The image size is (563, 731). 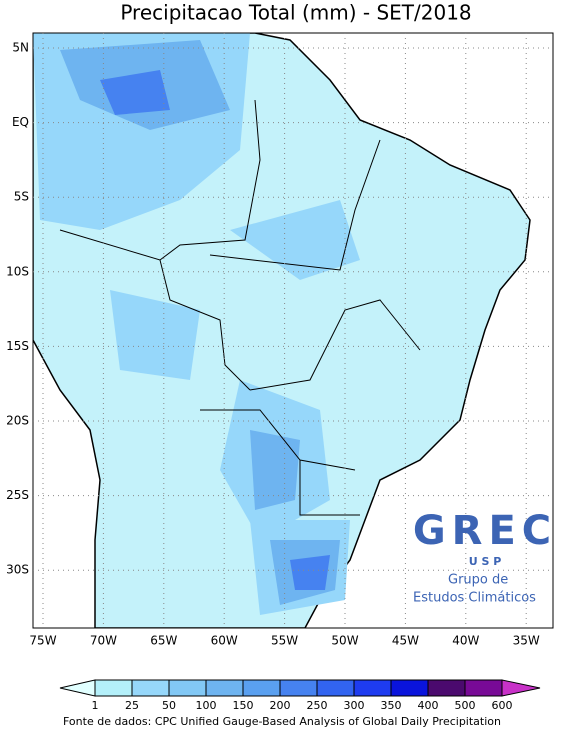 I want to click on colorbar-label: 350, so click(x=391, y=705).